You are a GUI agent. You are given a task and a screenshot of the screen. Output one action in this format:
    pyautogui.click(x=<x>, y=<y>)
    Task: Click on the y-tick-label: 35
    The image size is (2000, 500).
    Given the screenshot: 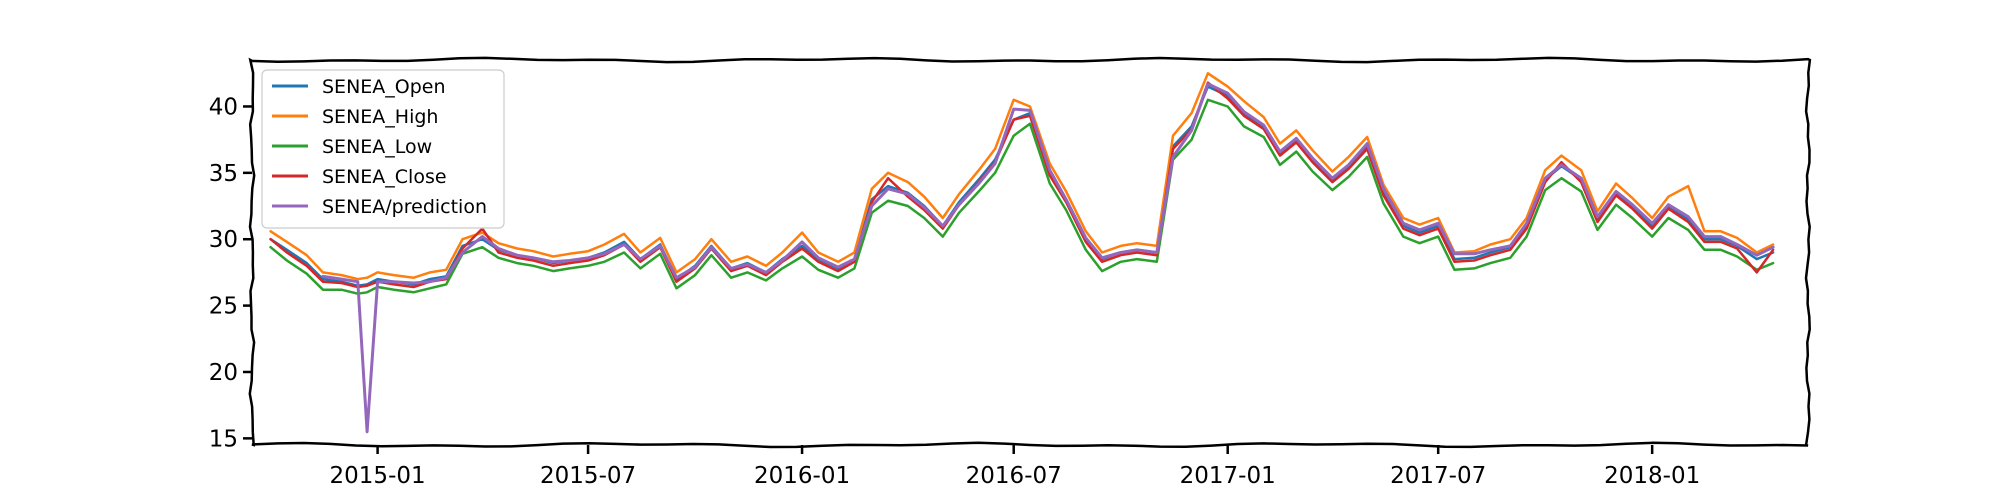 What is the action you would take?
    pyautogui.click(x=223, y=174)
    